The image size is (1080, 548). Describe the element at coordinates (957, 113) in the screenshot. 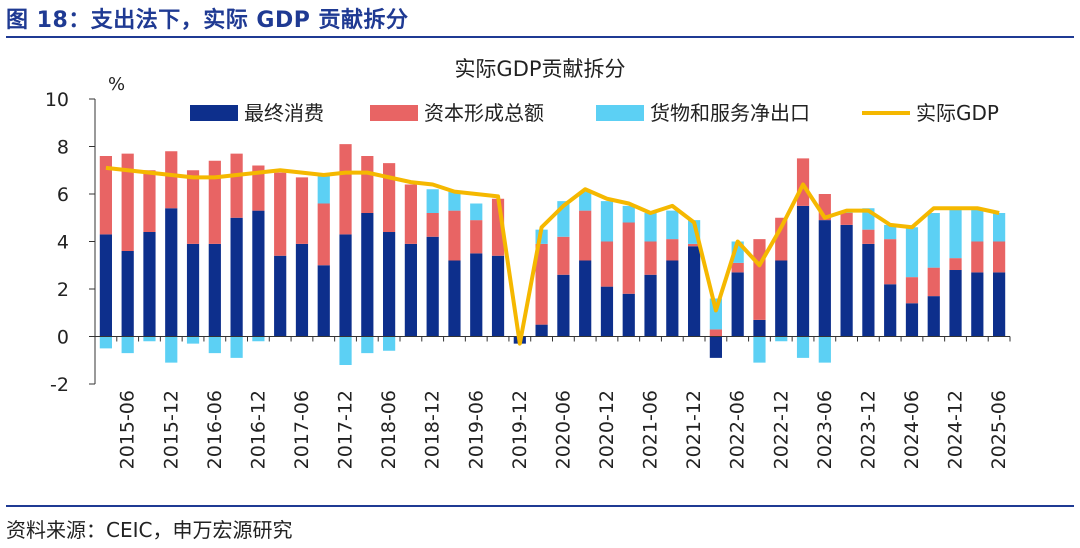

I see `legend-label-gdp: 实际GDP` at that location.